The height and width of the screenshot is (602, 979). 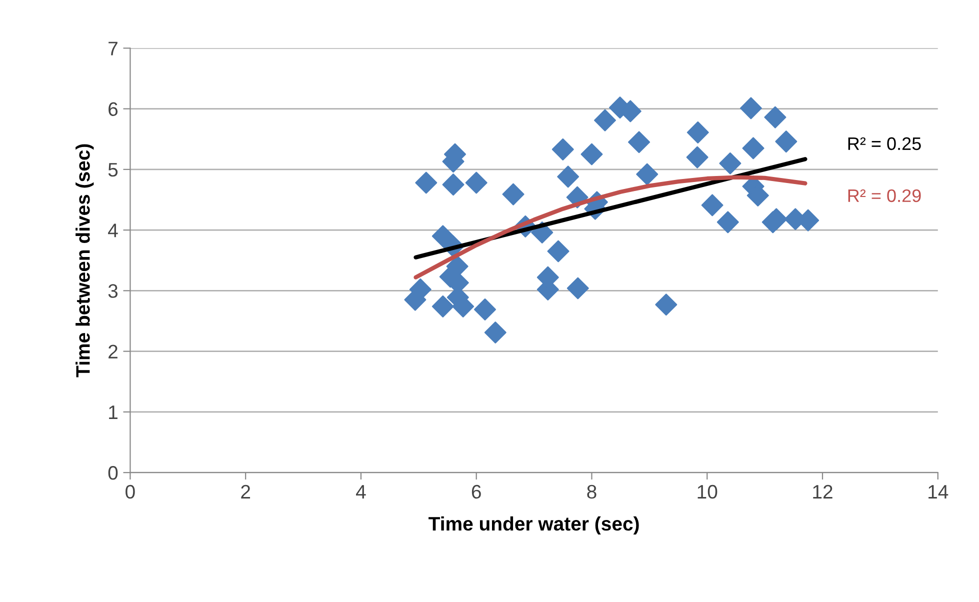 What do you see at coordinates (361, 491) in the screenshot?
I see `x-tick-label: 4` at bounding box center [361, 491].